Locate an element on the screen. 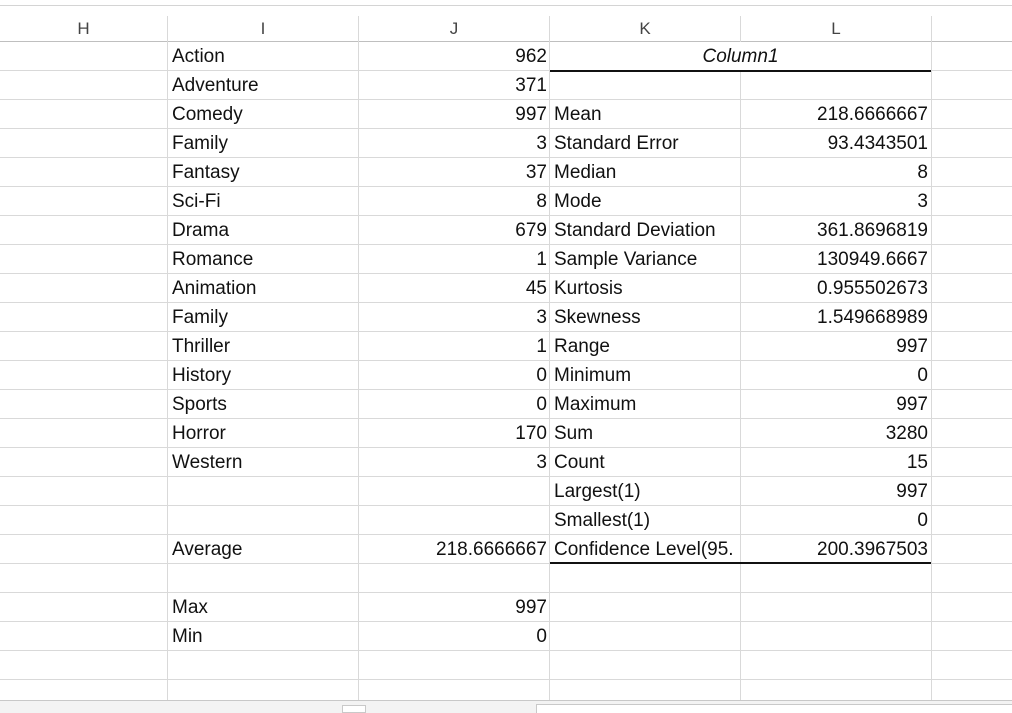 This screenshot has width=1012, height=713. gridline is located at coordinates (358, 358).